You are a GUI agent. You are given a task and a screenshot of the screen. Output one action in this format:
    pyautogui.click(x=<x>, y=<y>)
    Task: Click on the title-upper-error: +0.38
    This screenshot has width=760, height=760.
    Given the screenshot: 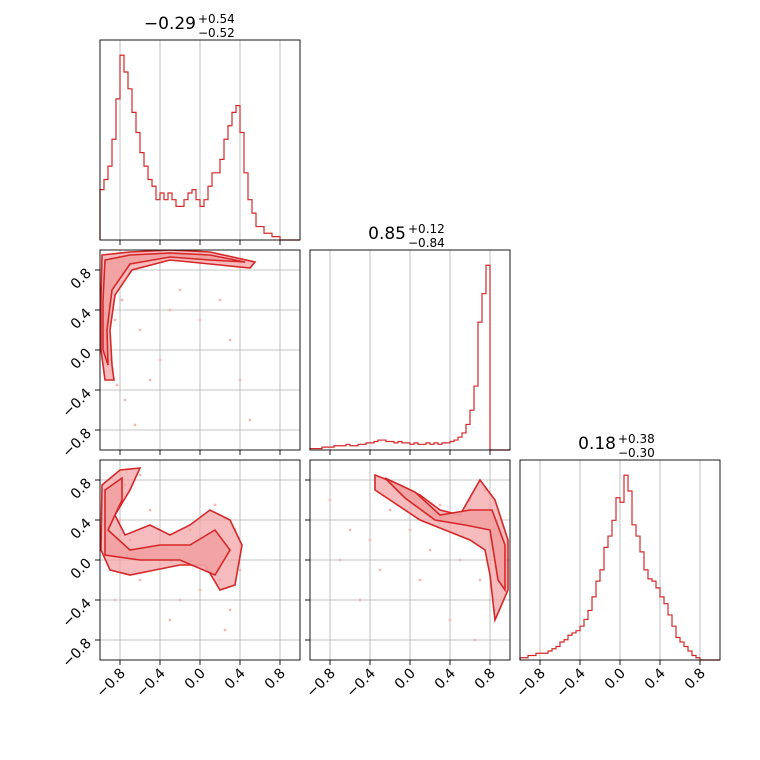 What is the action you would take?
    pyautogui.click(x=636, y=439)
    